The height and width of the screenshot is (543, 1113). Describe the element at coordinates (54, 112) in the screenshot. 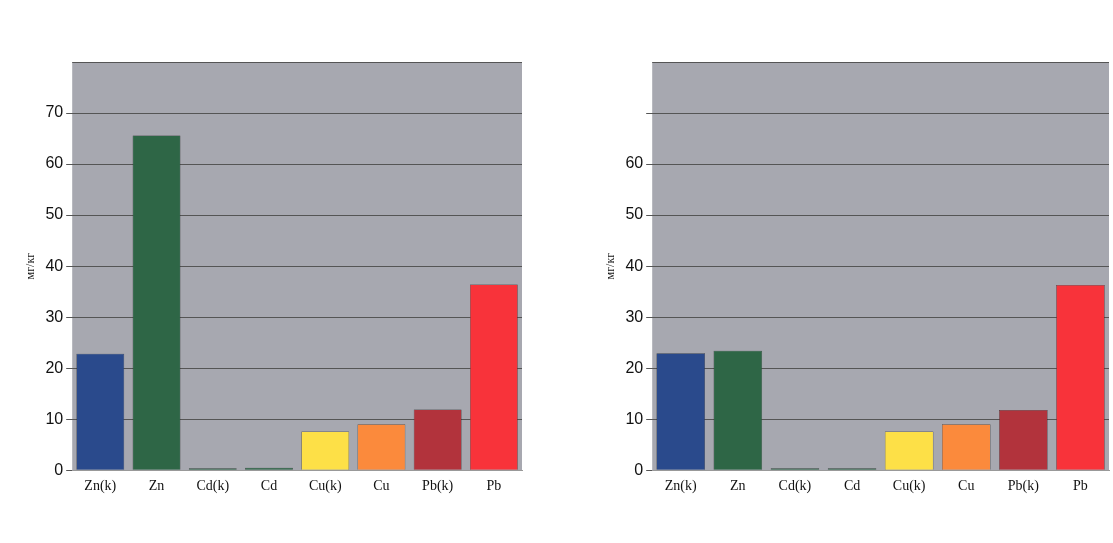

I see `y-tick-label: 70` at that location.